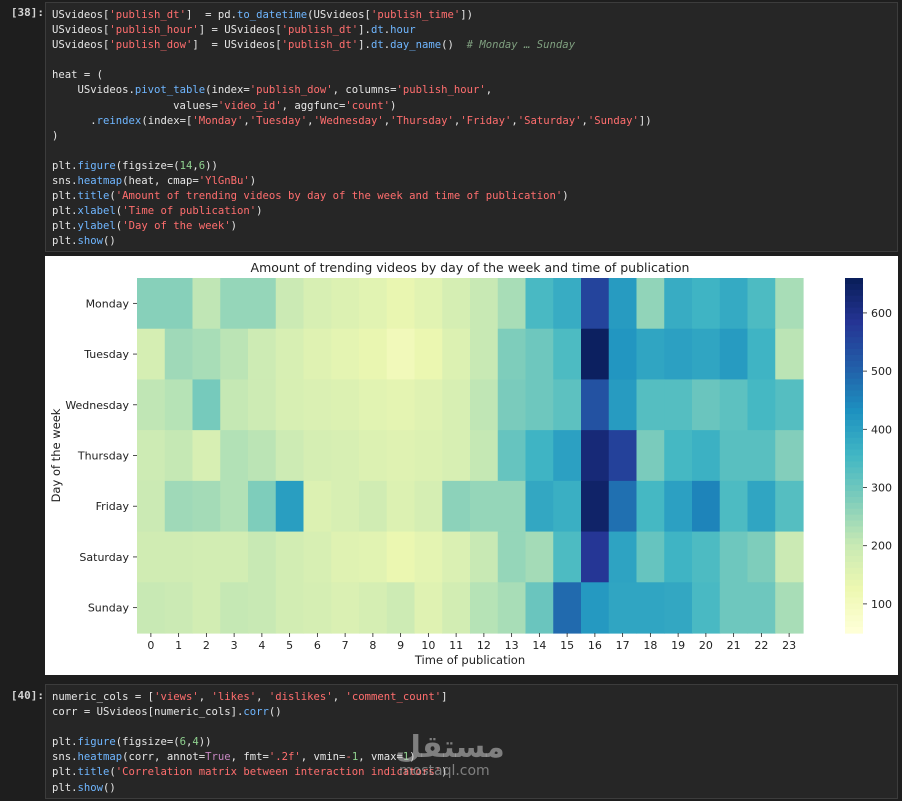 The height and width of the screenshot is (801, 902). Describe the element at coordinates (881, 488) in the screenshot. I see `colorbar-tick-label: 300` at that location.